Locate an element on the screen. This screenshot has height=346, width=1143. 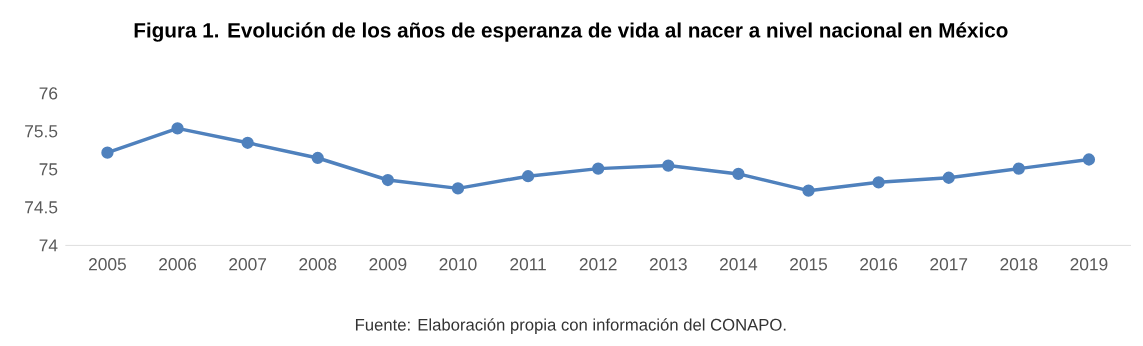
x-tick-label: 2006 is located at coordinates (178, 264).